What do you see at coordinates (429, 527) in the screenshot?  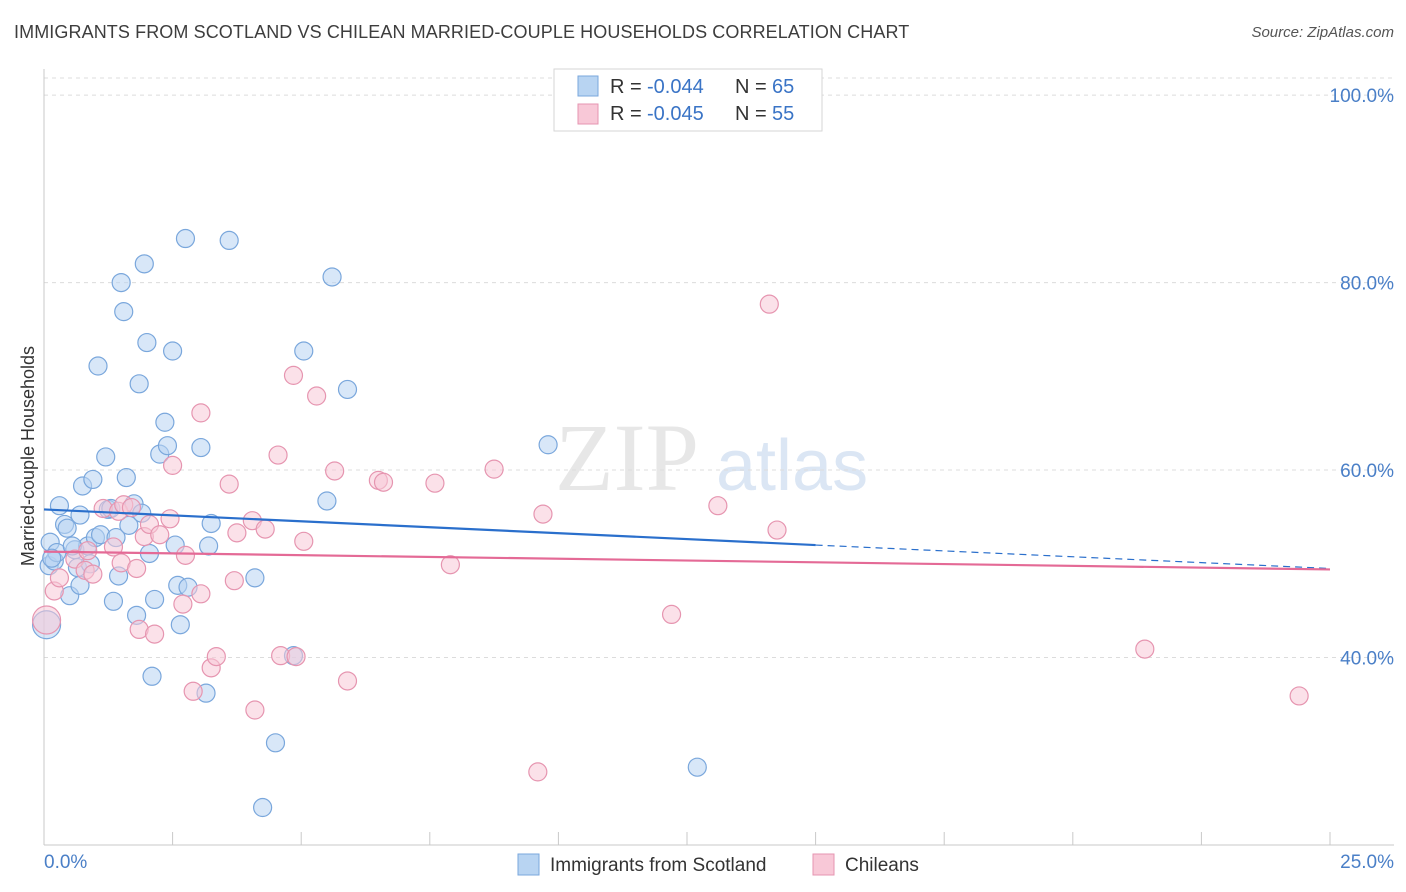 I see `trend-line-scotland` at bounding box center [429, 527].